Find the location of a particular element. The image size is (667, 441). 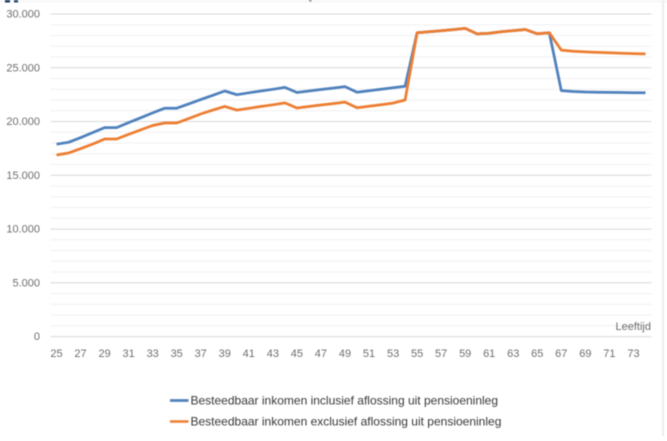

svg-text: 71 is located at coordinates (609, 354).